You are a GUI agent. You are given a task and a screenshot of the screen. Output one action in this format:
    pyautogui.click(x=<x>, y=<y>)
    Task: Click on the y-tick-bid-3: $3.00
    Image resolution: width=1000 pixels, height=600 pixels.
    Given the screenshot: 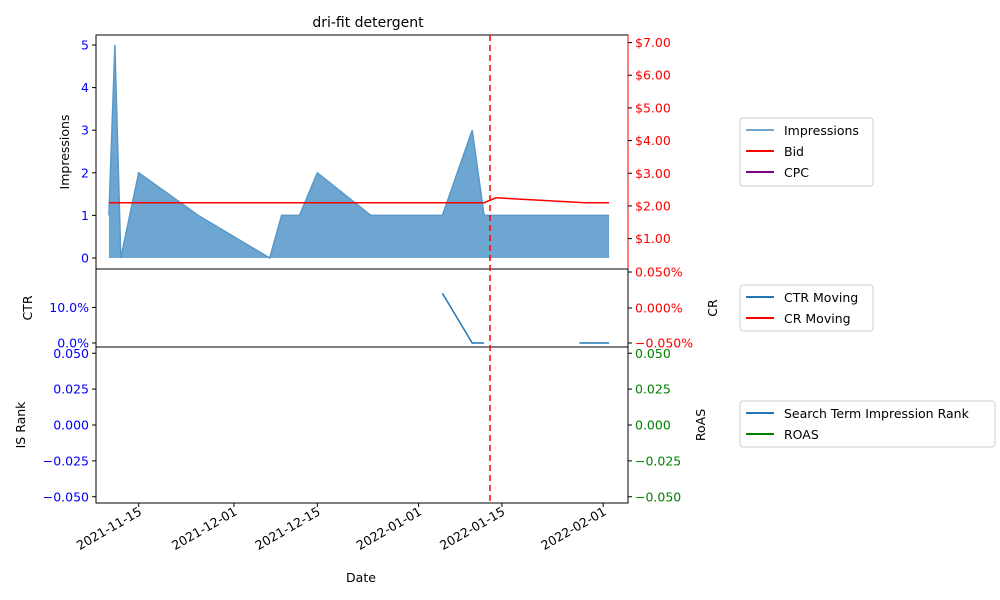 What is the action you would take?
    pyautogui.click(x=653, y=173)
    